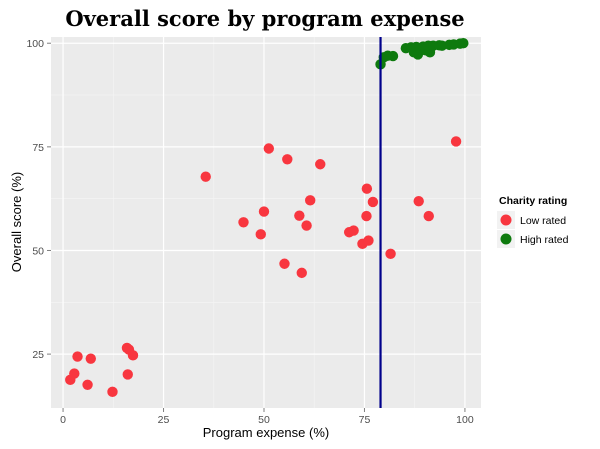 Image resolution: width=600 pixels, height=449 pixels. I want to click on x-tick-label: 75, so click(365, 420).